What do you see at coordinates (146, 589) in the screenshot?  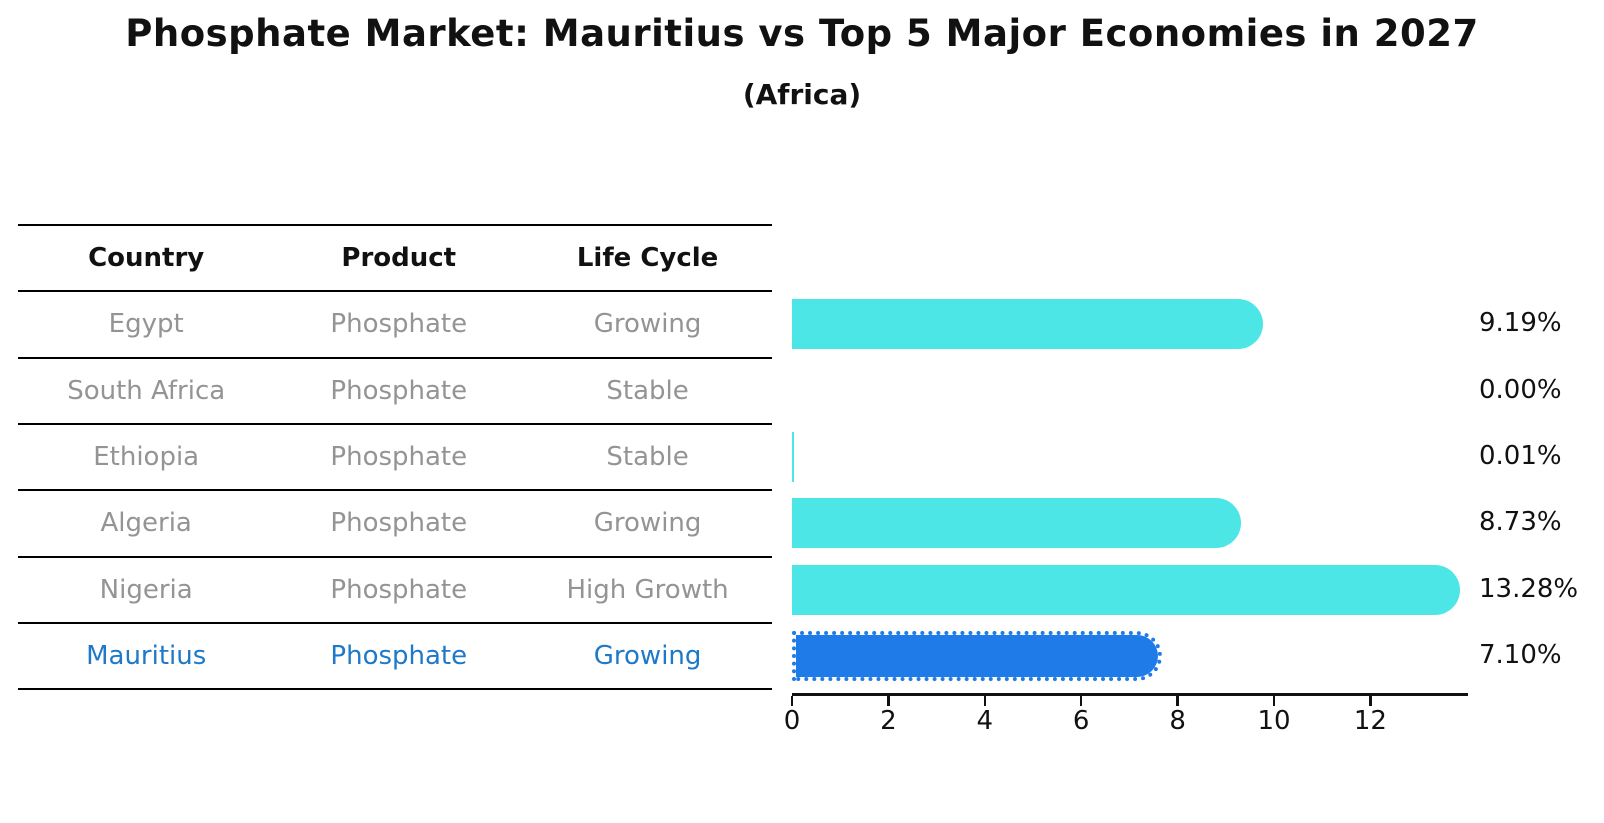 I see `table-cell-country: Nigeria` at bounding box center [146, 589].